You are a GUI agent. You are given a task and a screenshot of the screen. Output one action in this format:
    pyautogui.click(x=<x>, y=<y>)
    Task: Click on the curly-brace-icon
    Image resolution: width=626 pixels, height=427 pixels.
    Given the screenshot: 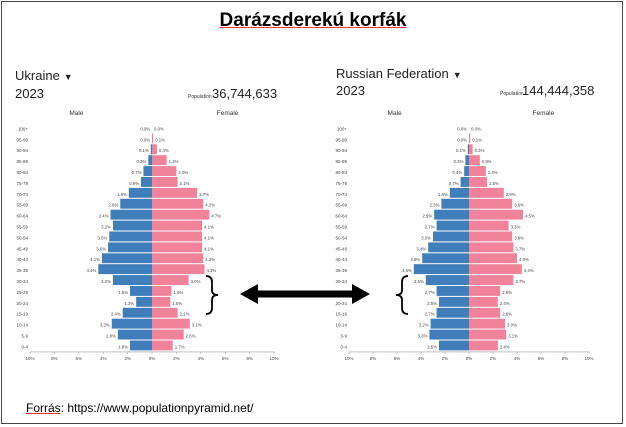 What is the action you would take?
    pyautogui.click(x=402, y=295)
    